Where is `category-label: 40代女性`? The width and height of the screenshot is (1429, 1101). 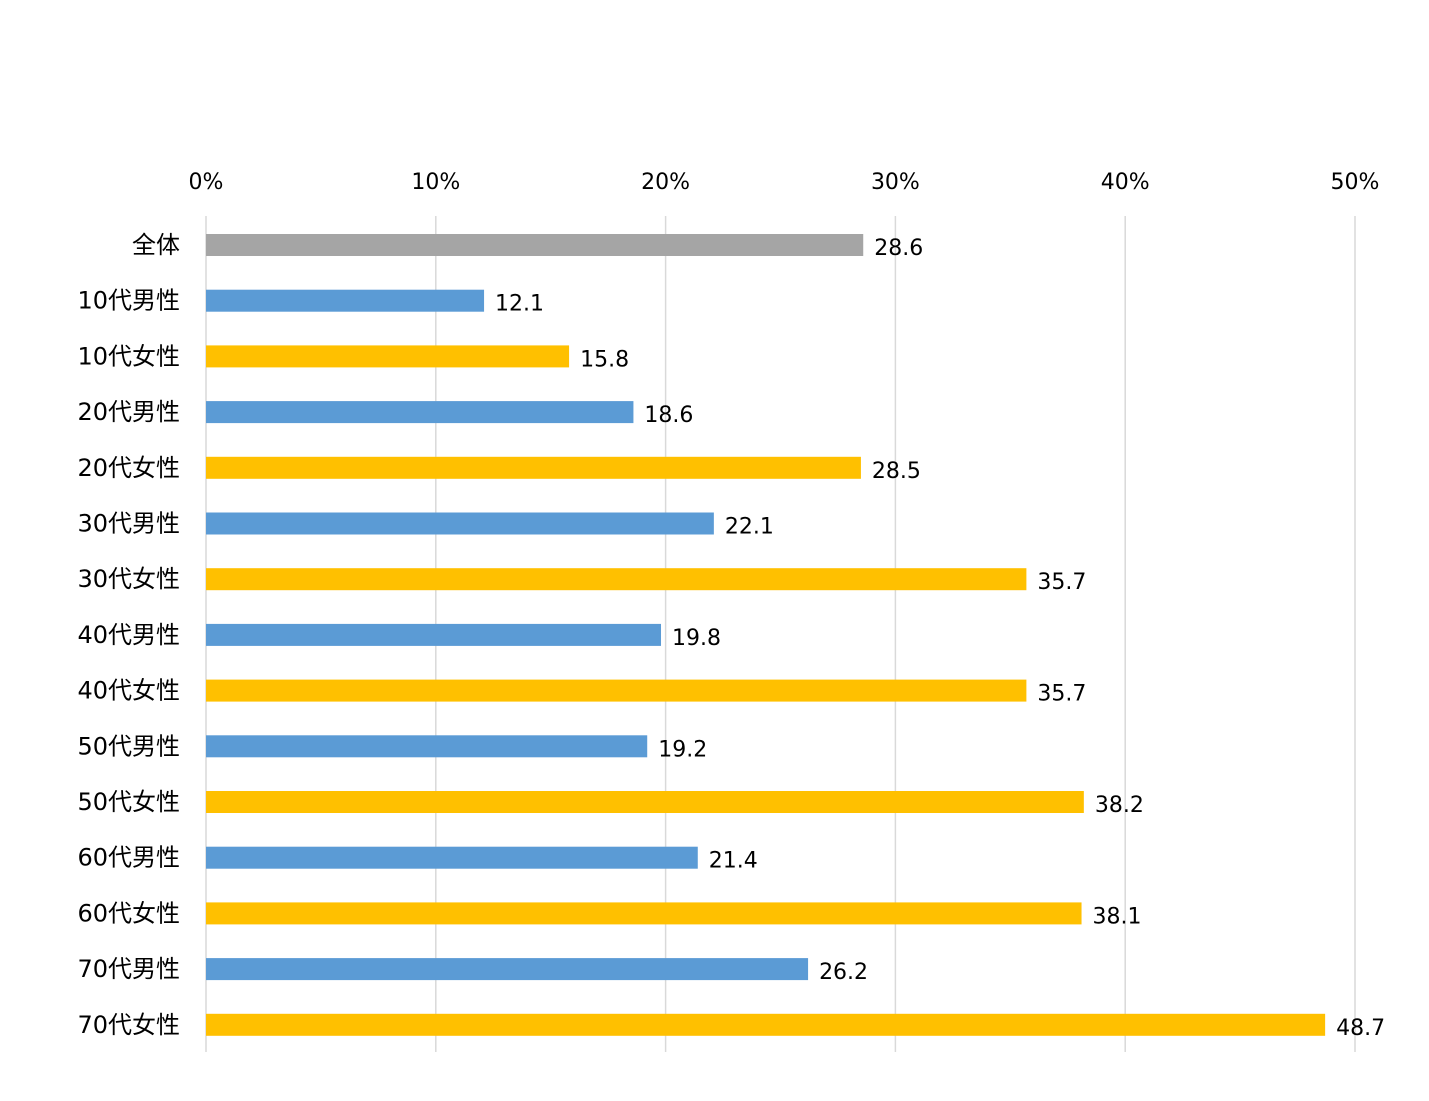 category-label: 40代女性 is located at coordinates (128, 691).